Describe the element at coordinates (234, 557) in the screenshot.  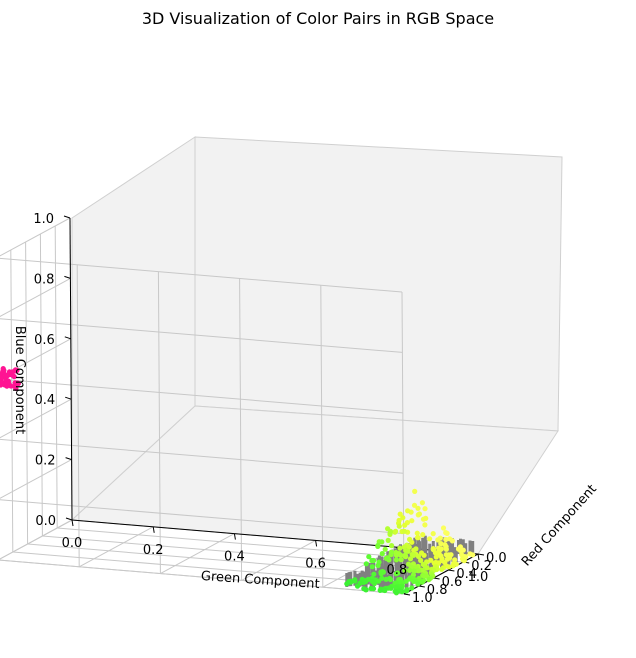
I see `y-tick-label: 0.4` at that location.